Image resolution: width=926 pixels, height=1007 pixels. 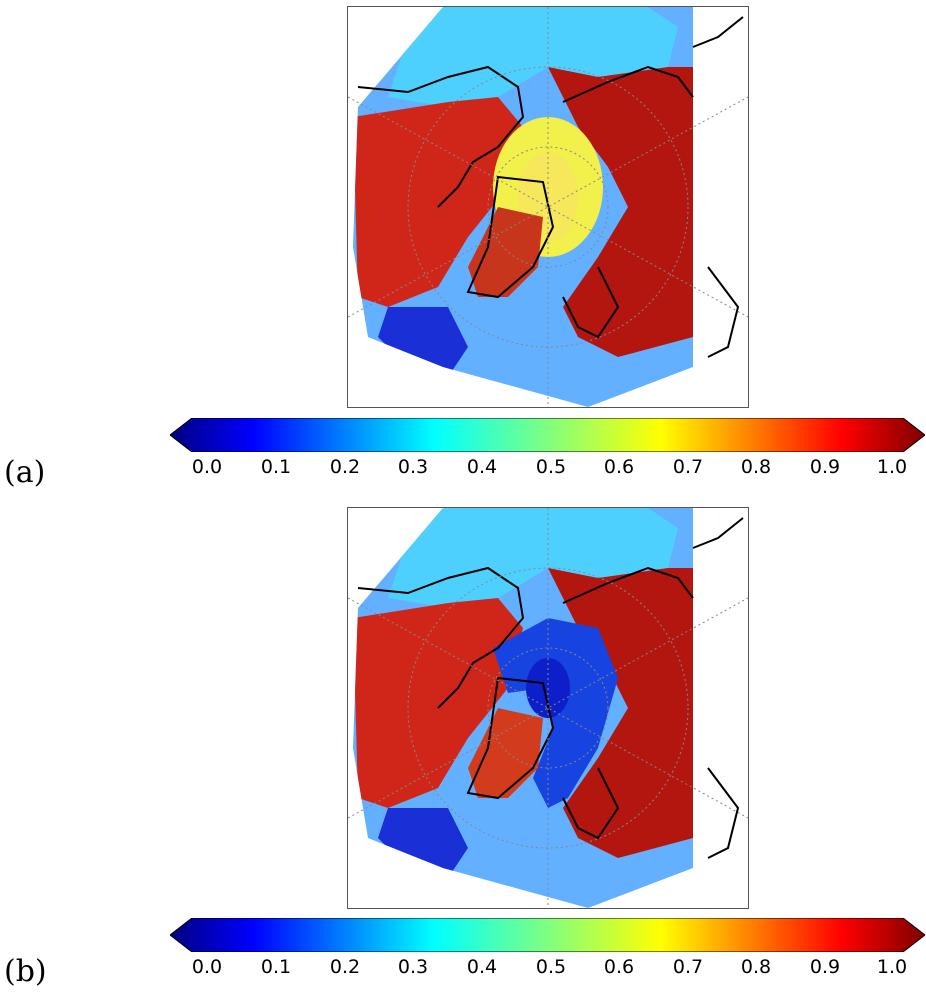 I want to click on colorbar-b, so click(x=547, y=935).